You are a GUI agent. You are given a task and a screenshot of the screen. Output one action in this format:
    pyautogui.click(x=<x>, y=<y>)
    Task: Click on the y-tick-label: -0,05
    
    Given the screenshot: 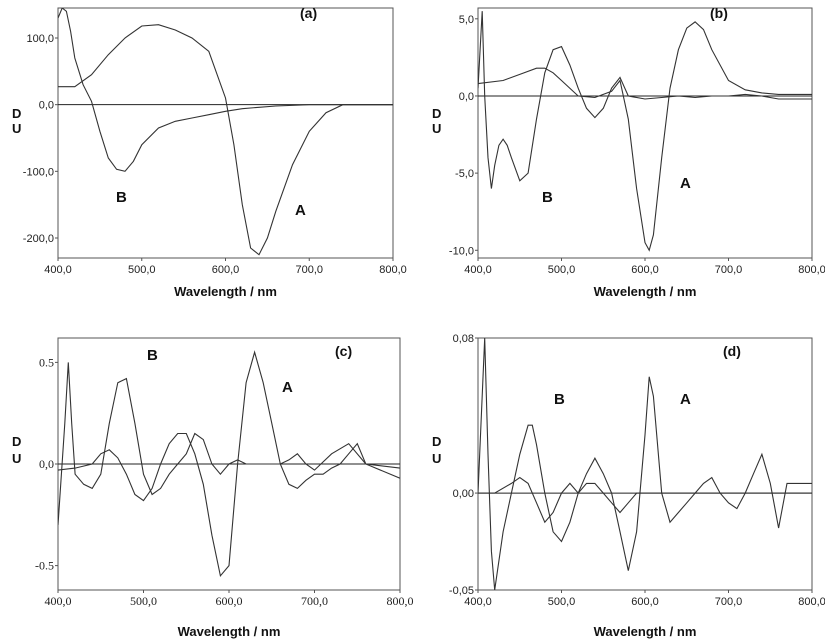 What is the action you would take?
    pyautogui.click(x=461, y=591)
    